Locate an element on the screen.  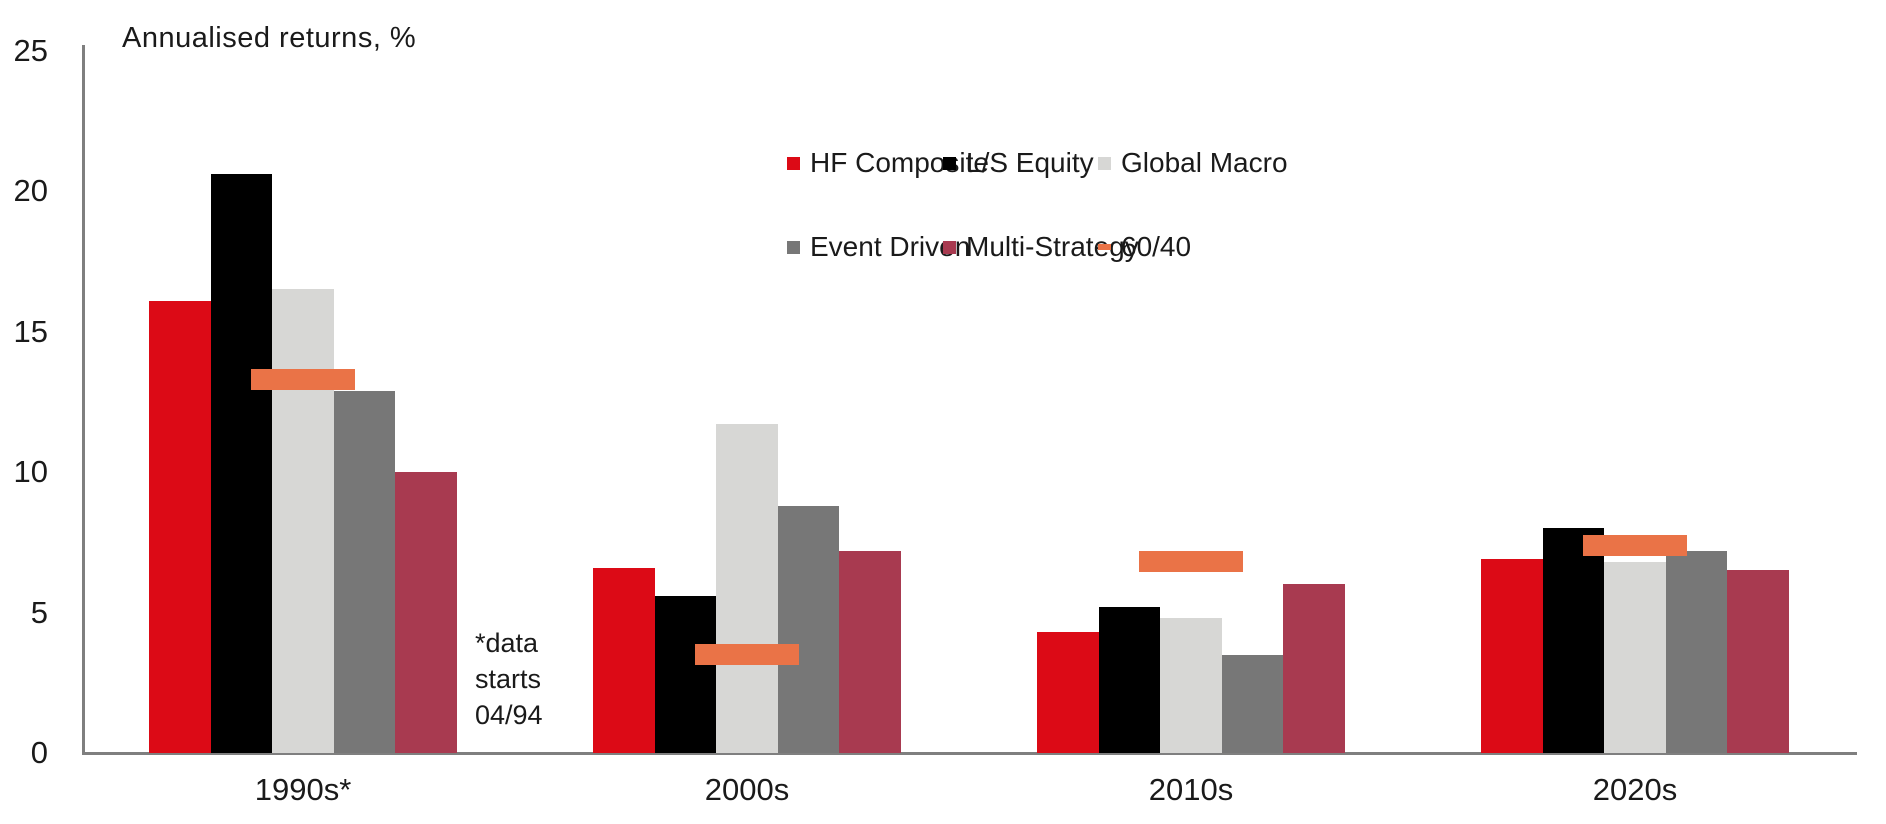
x-axis-category-label: 2000s is located at coordinates (747, 789).